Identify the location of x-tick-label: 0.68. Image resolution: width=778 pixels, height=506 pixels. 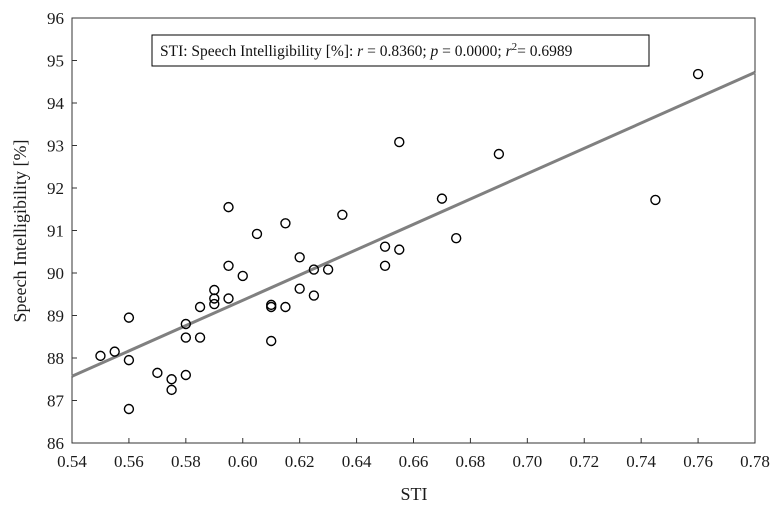
(471, 461).